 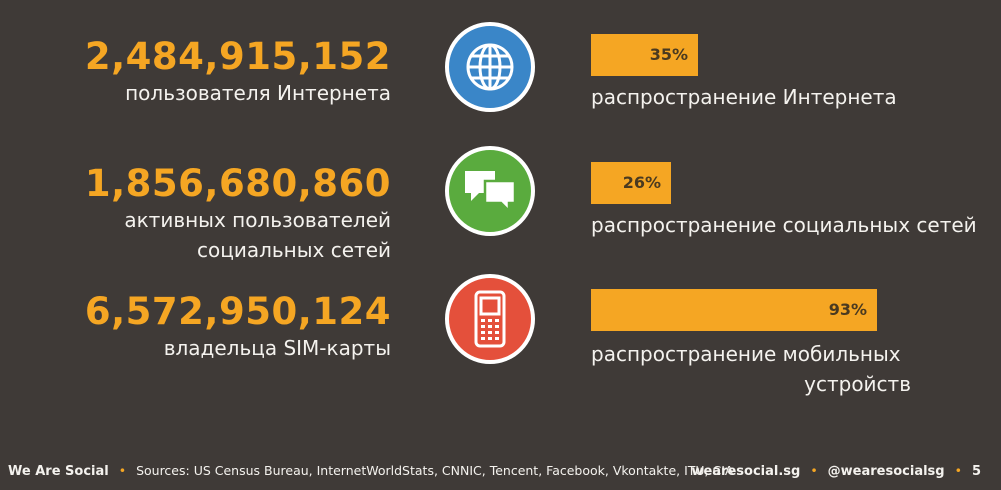 What do you see at coordinates (277, 348) in the screenshot?
I see `sim-owners-label: владельца SIM-карты` at bounding box center [277, 348].